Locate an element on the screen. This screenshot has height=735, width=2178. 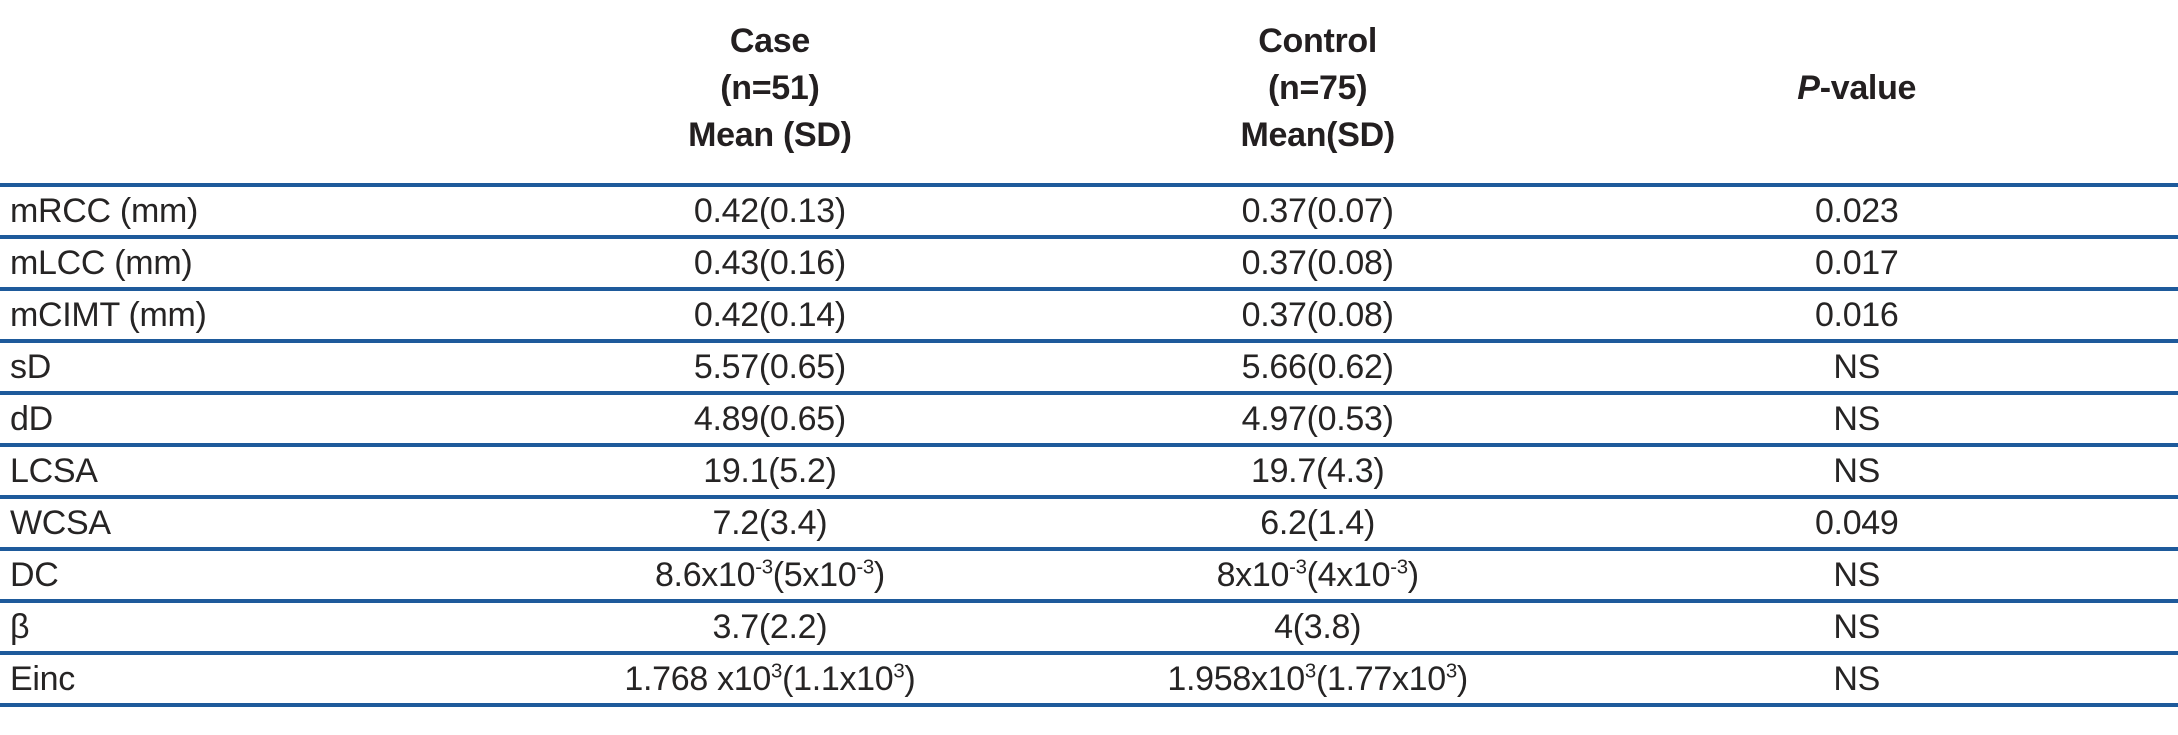
row-label: sD is located at coordinates (220, 368).